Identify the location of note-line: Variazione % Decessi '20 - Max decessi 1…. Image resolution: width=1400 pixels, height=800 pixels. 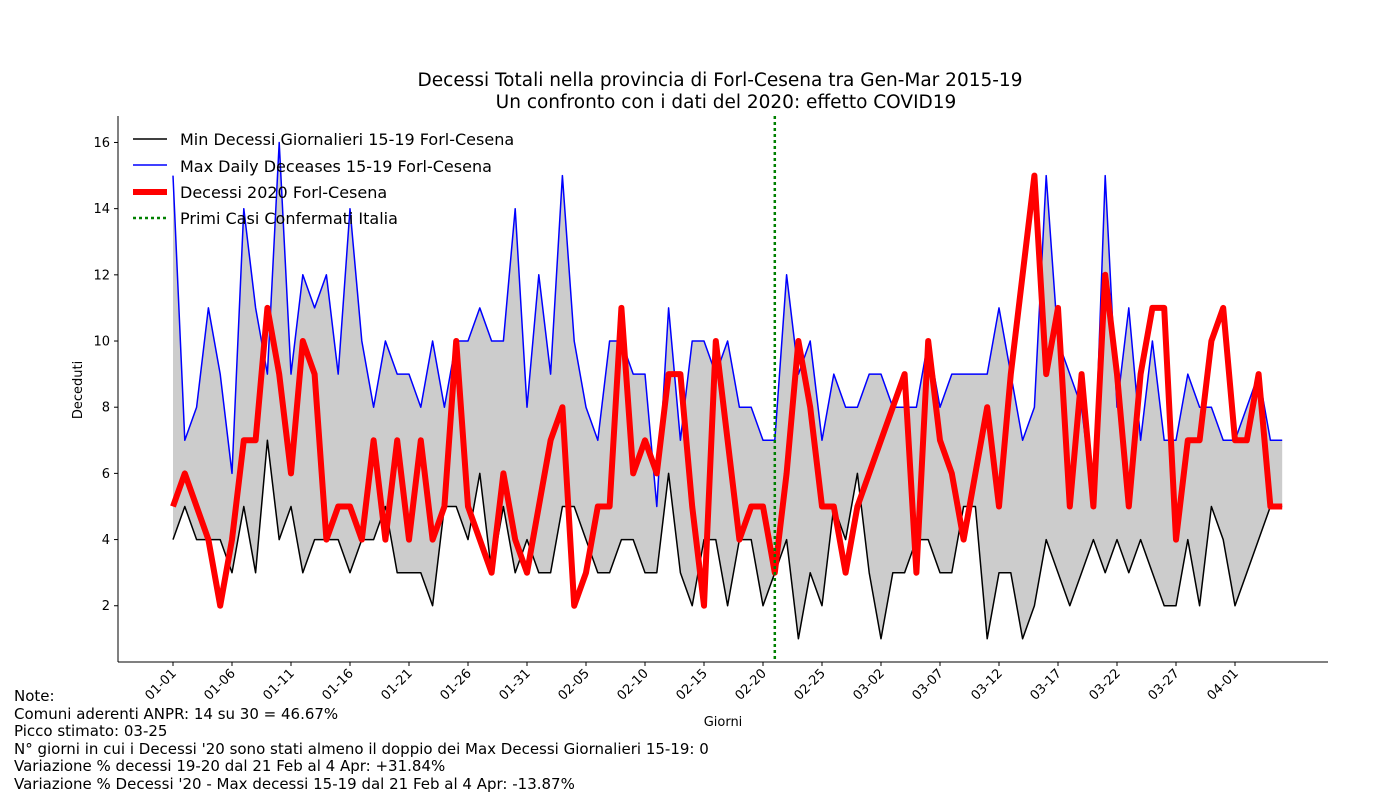
(294, 783).